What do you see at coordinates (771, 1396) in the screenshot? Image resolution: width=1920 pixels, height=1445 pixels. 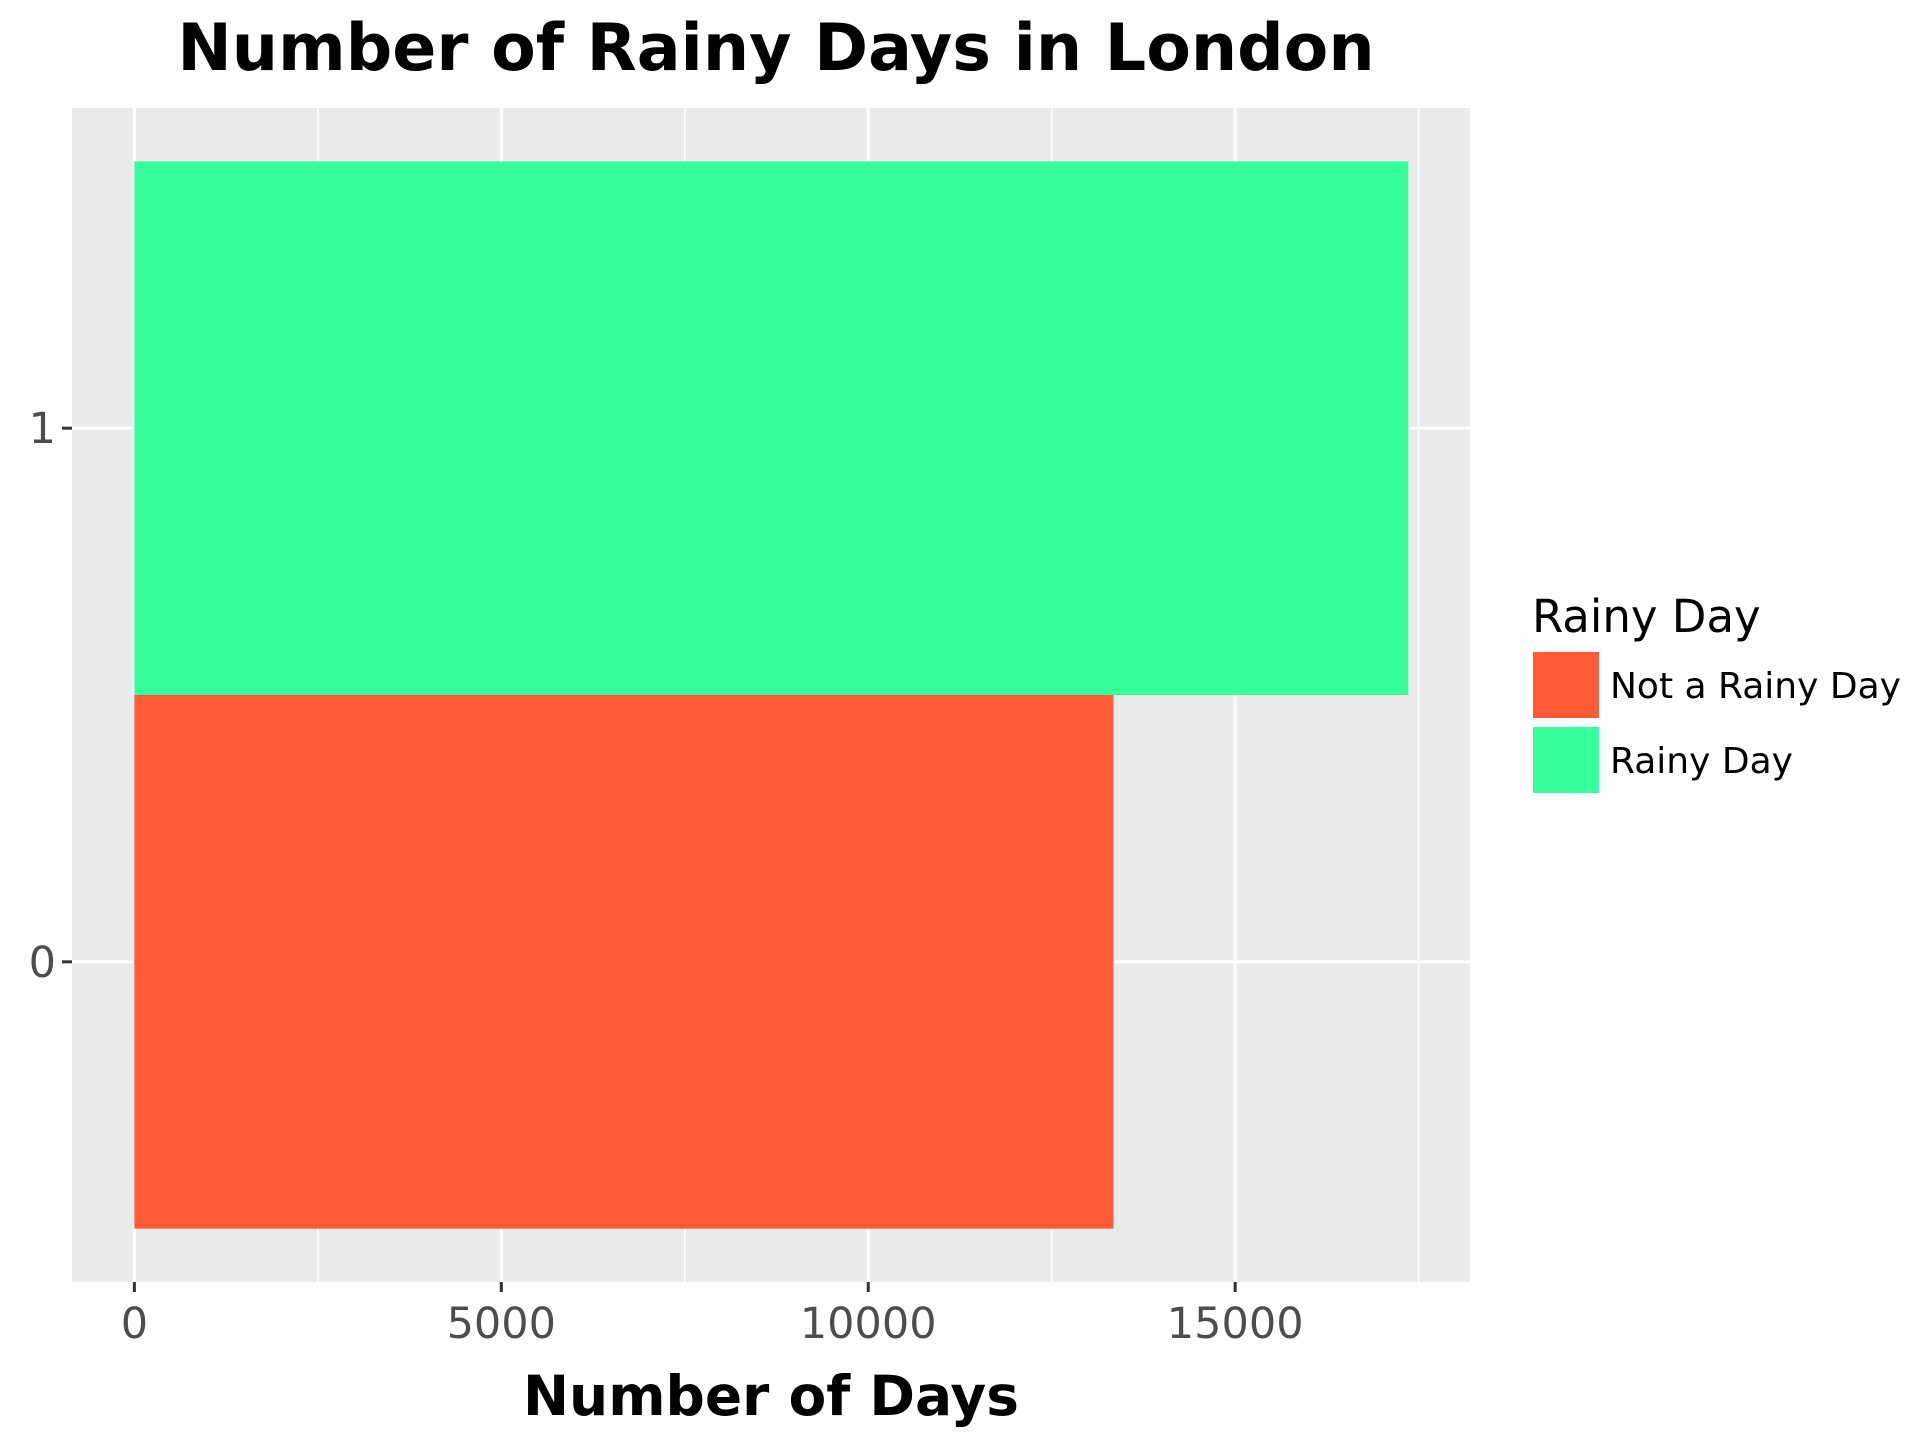 I see `x-axis-title: Number of Days` at bounding box center [771, 1396].